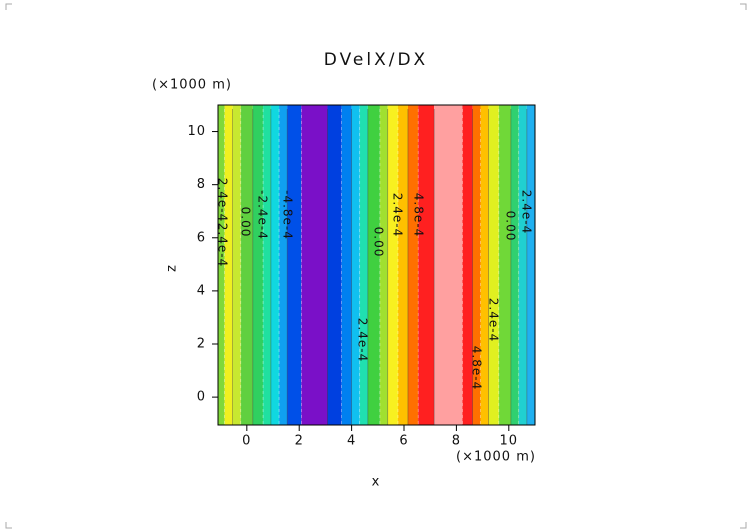 Image resolution: width=752 pixels, height=532 pixels. What do you see at coordinates (376, 60) in the screenshot?
I see `chart-title: DVelX/DX` at bounding box center [376, 60].